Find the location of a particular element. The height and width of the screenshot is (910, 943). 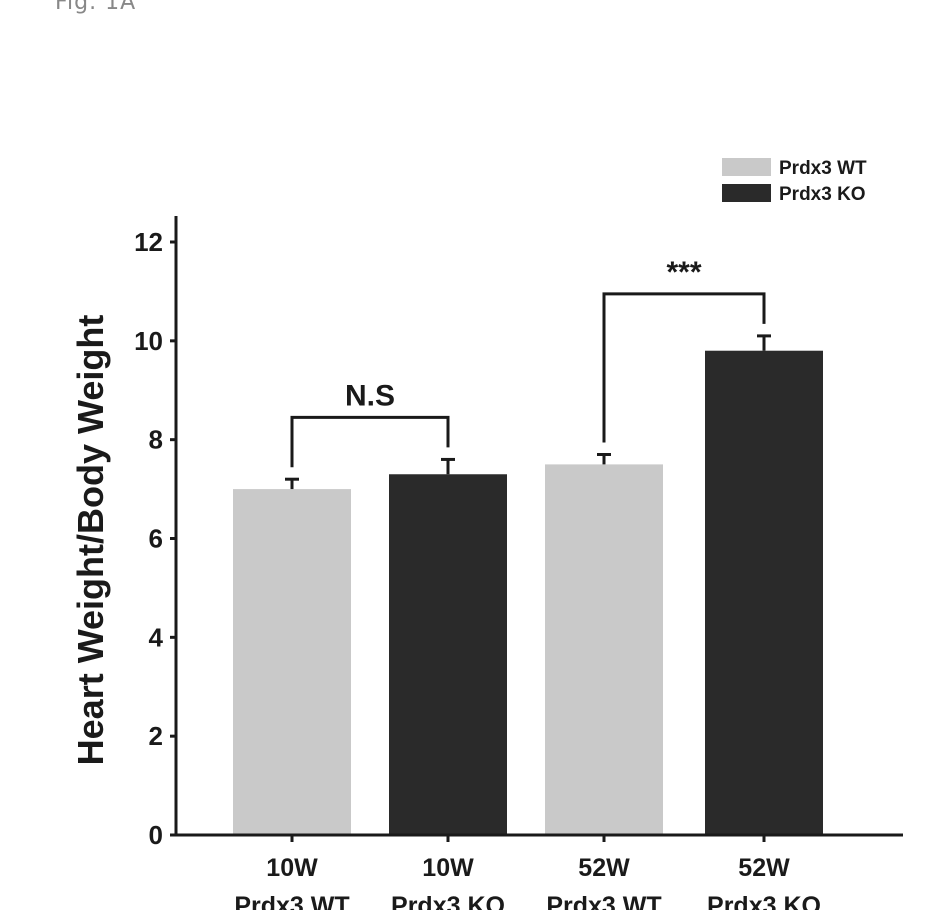

y-axis-ticks: 0 2 4 6 8 10 12 is located at coordinates (155, 538).